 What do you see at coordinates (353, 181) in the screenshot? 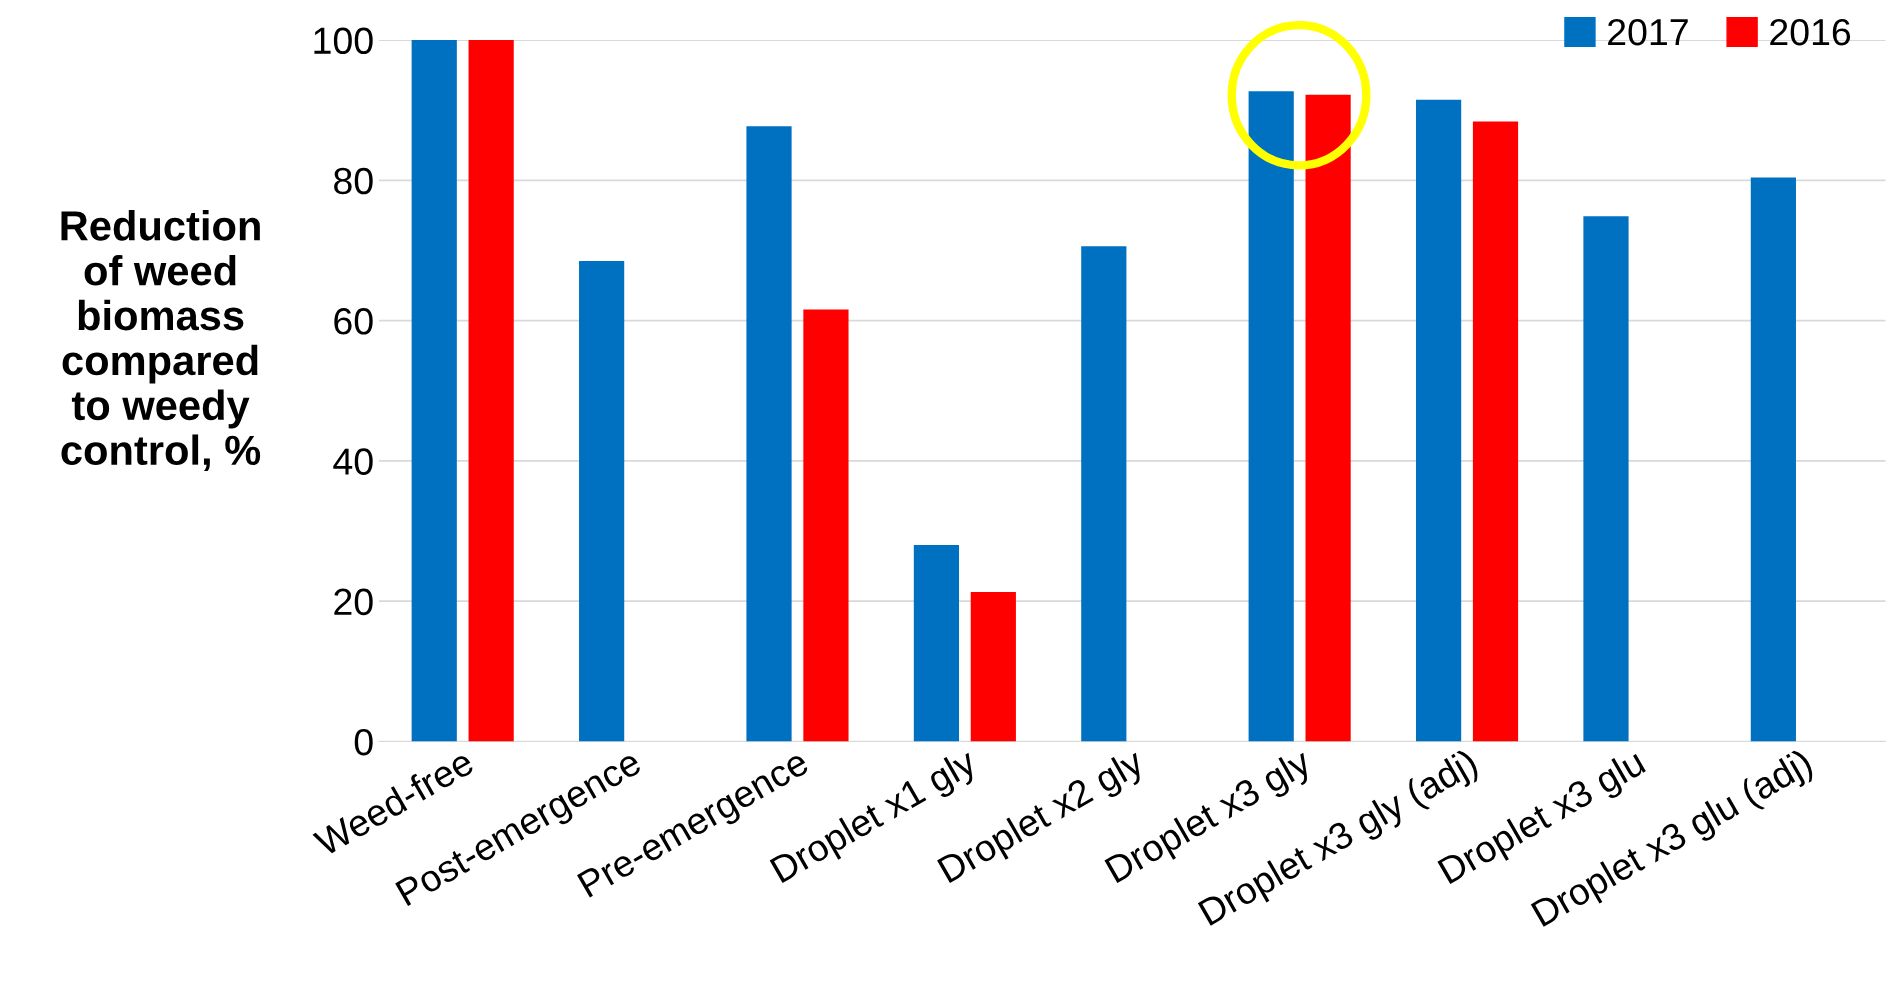
I see `y-tick-label: 80` at bounding box center [353, 181].